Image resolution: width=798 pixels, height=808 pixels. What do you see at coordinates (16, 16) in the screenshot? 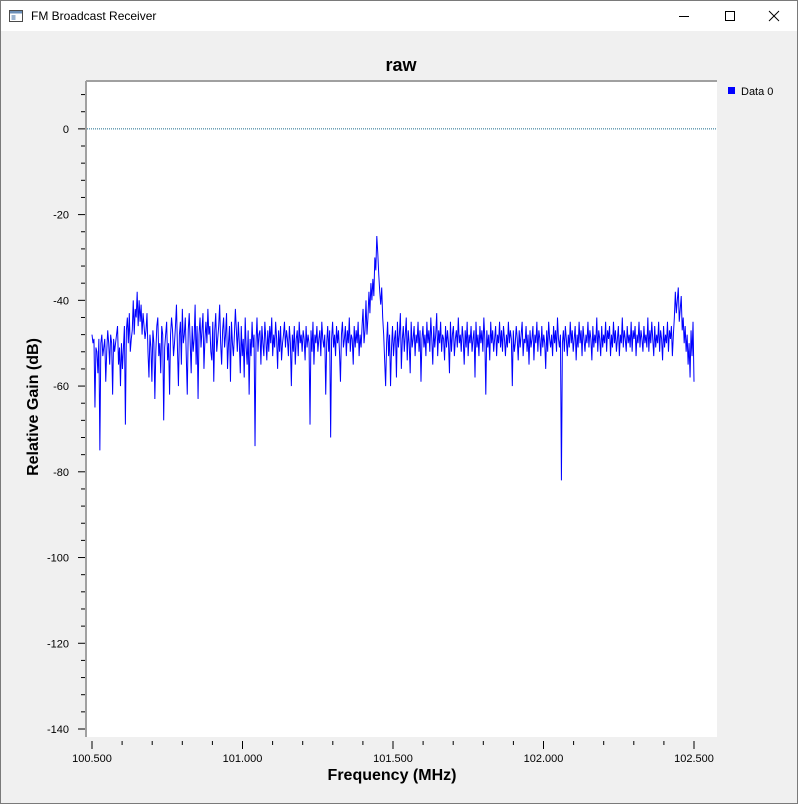
I see `app-window-icon` at bounding box center [16, 16].